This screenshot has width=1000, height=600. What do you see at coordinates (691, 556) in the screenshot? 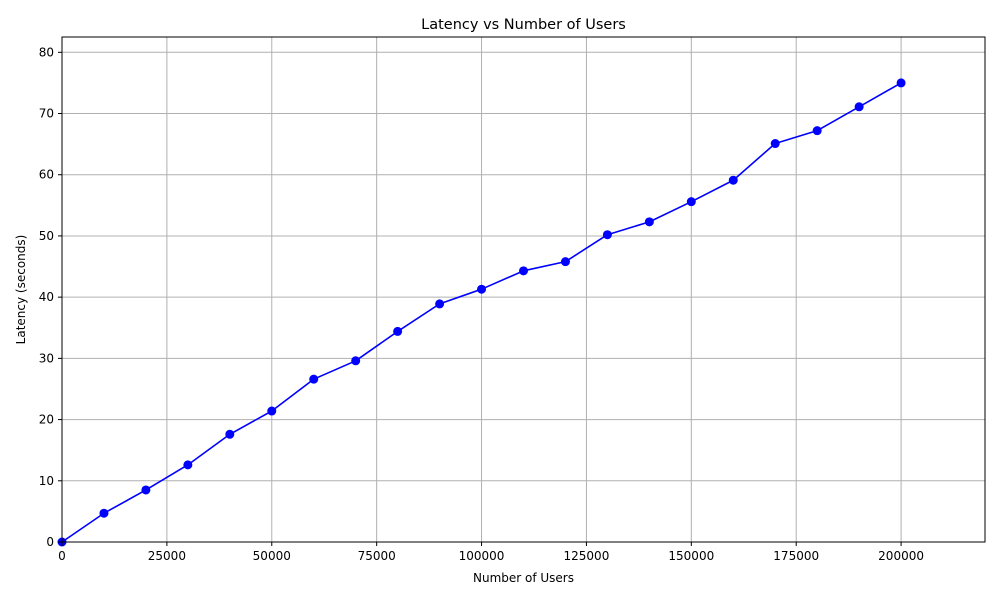
I see `x-tick-label: 150000` at bounding box center [691, 556].